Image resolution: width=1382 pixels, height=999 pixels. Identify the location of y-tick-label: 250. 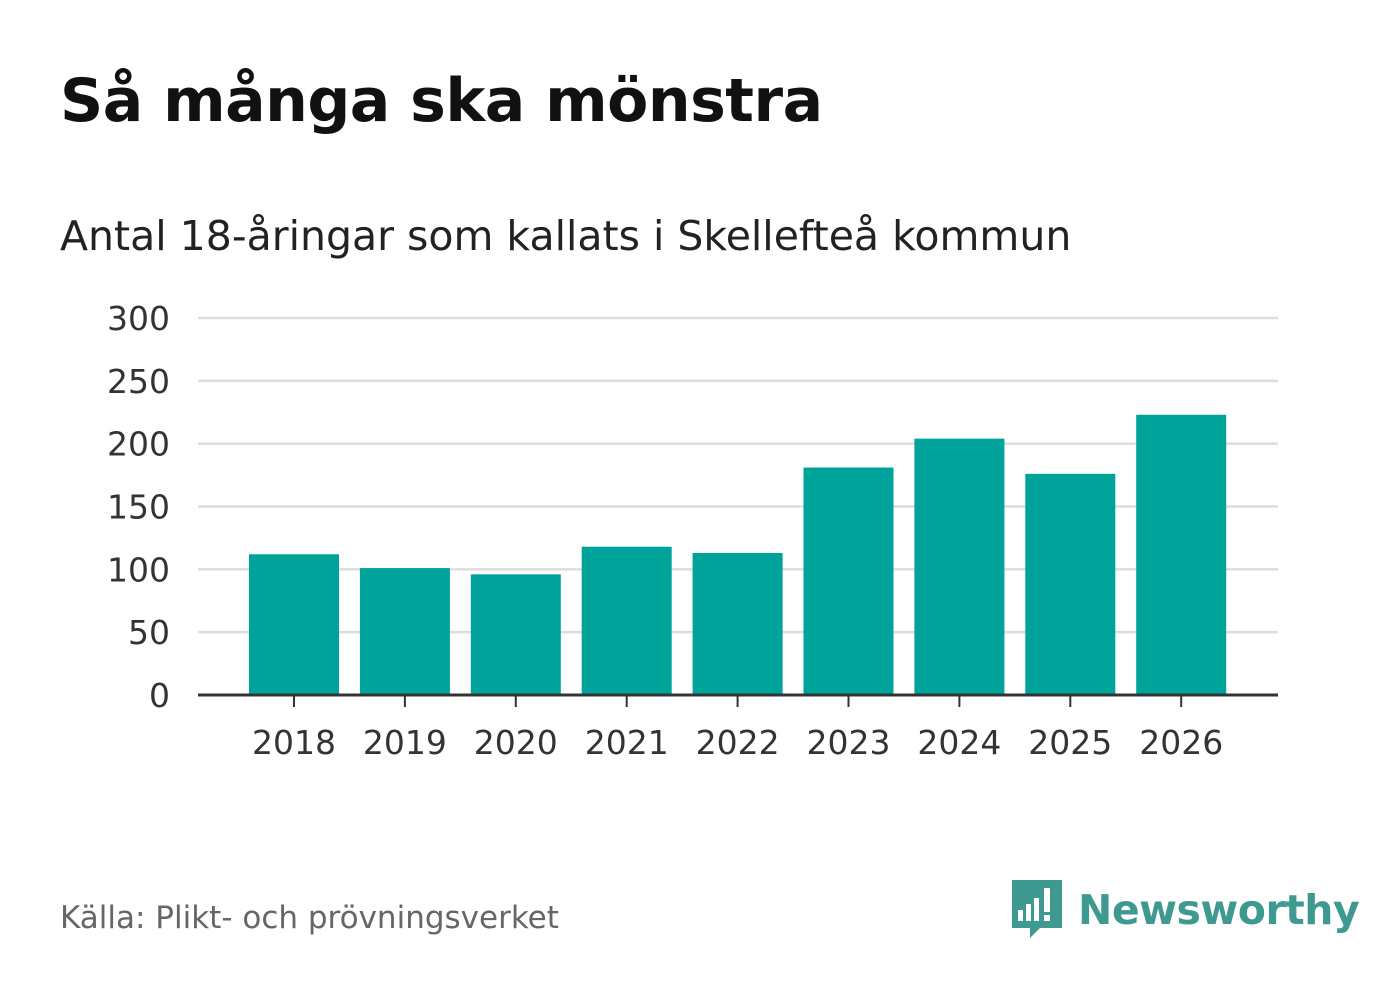
(138, 381).